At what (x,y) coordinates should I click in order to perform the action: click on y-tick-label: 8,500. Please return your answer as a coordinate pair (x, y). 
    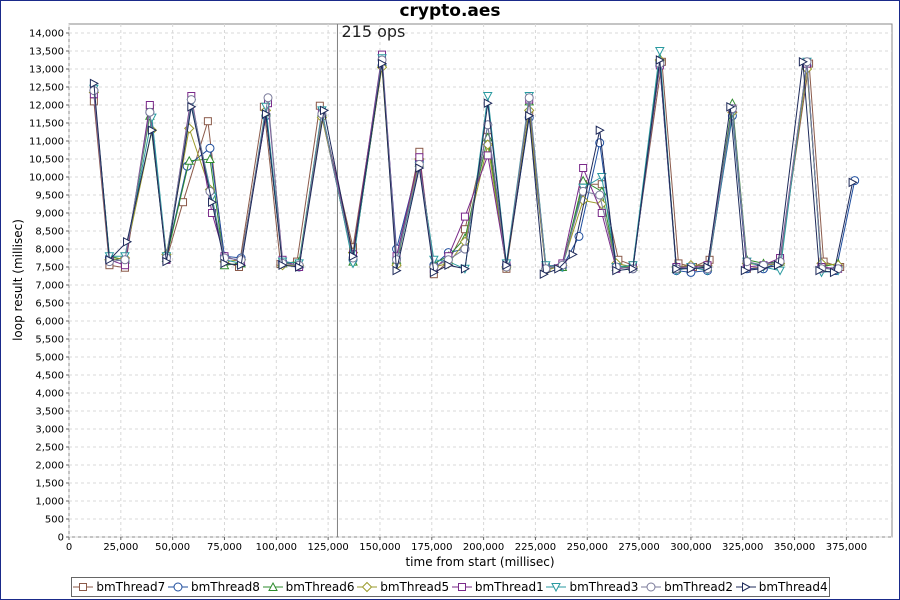
    Looking at the image, I should click on (49, 232).